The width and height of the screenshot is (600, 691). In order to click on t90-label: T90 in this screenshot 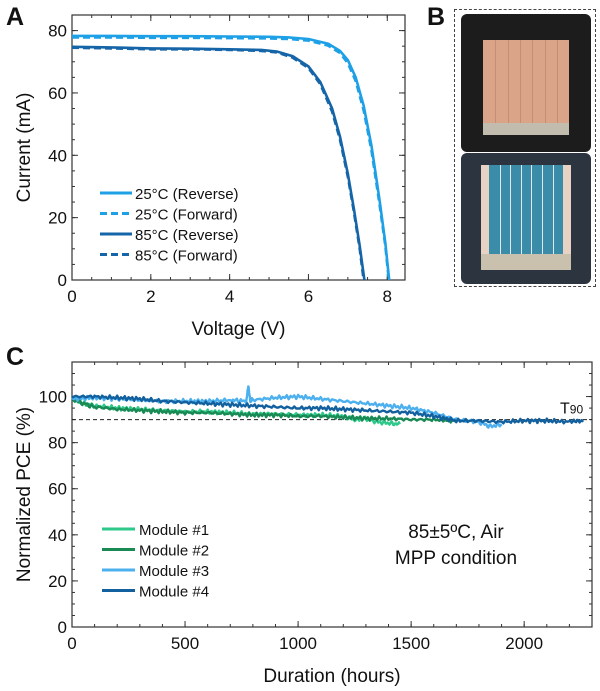, I will do `click(571, 409)`.